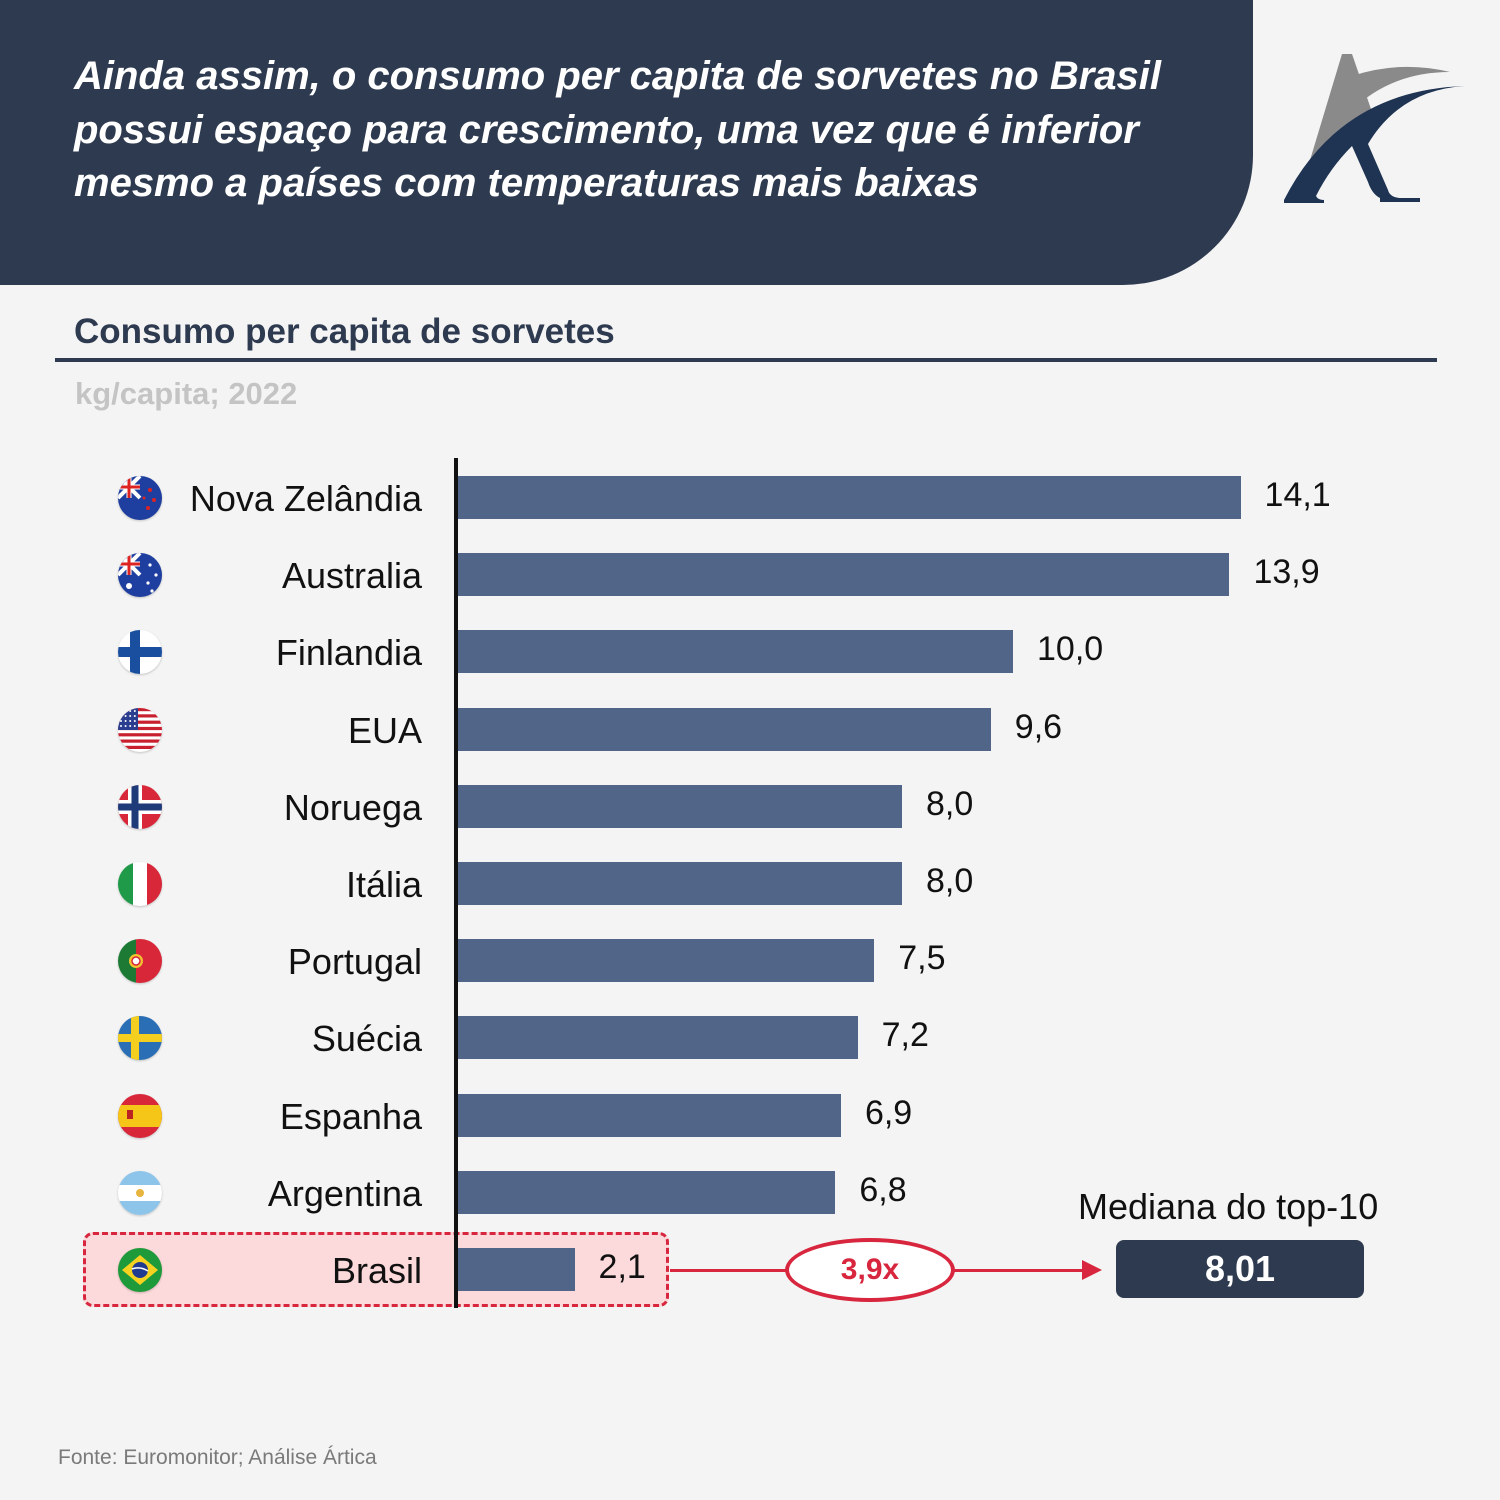 The width and height of the screenshot is (1500, 1500). What do you see at coordinates (750, 1270) in the screenshot?
I see `bar-row: Brasil 2,1` at bounding box center [750, 1270].